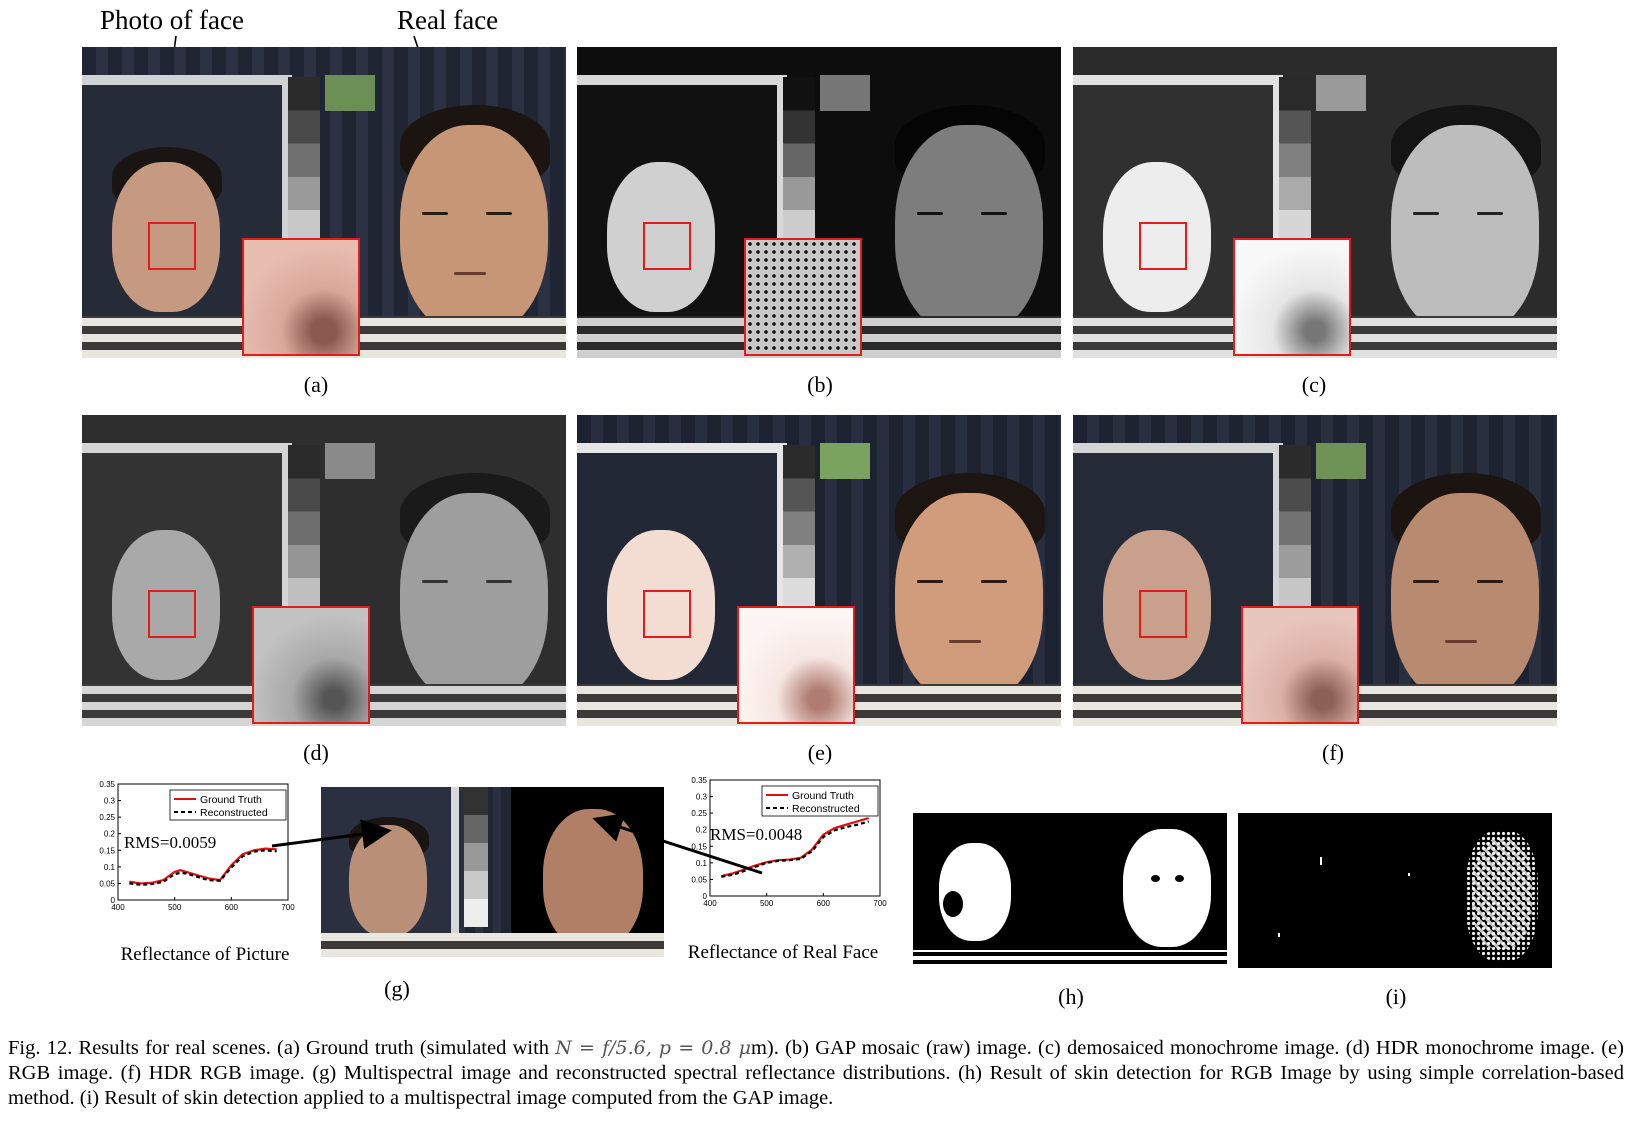 The width and height of the screenshot is (1632, 1128). What do you see at coordinates (1070, 890) in the screenshot?
I see `panel-h-skin-detection-rgb` at bounding box center [1070, 890].